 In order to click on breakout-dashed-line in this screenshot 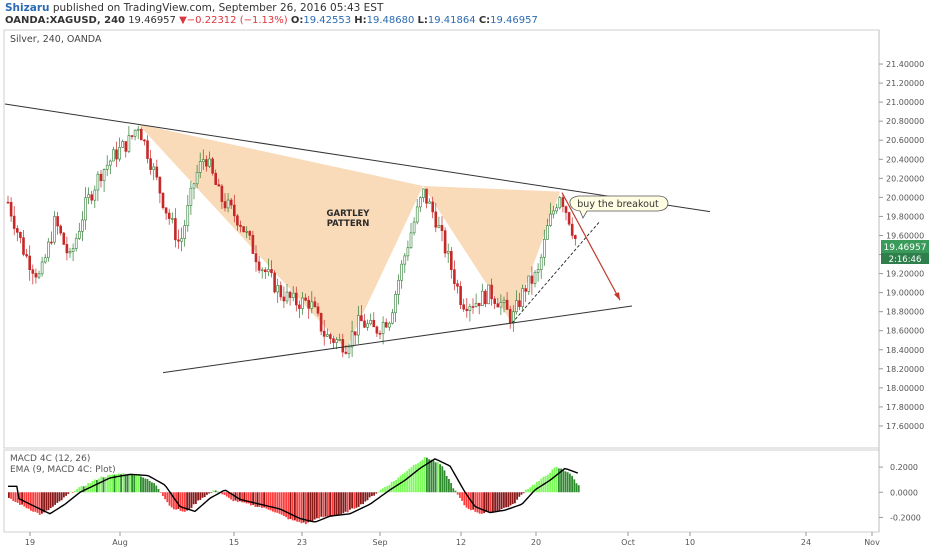, I will do `click(556, 272)`.